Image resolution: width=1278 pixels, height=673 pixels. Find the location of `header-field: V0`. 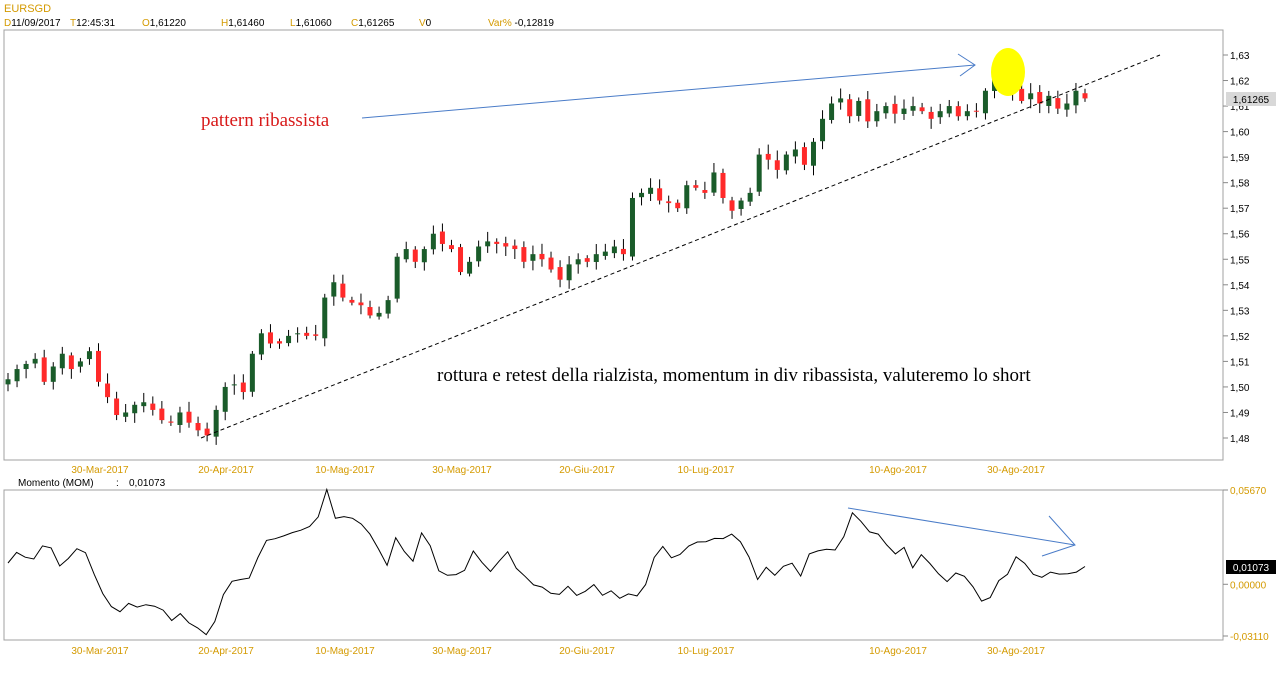

header-field: V0 is located at coordinates (425, 23).